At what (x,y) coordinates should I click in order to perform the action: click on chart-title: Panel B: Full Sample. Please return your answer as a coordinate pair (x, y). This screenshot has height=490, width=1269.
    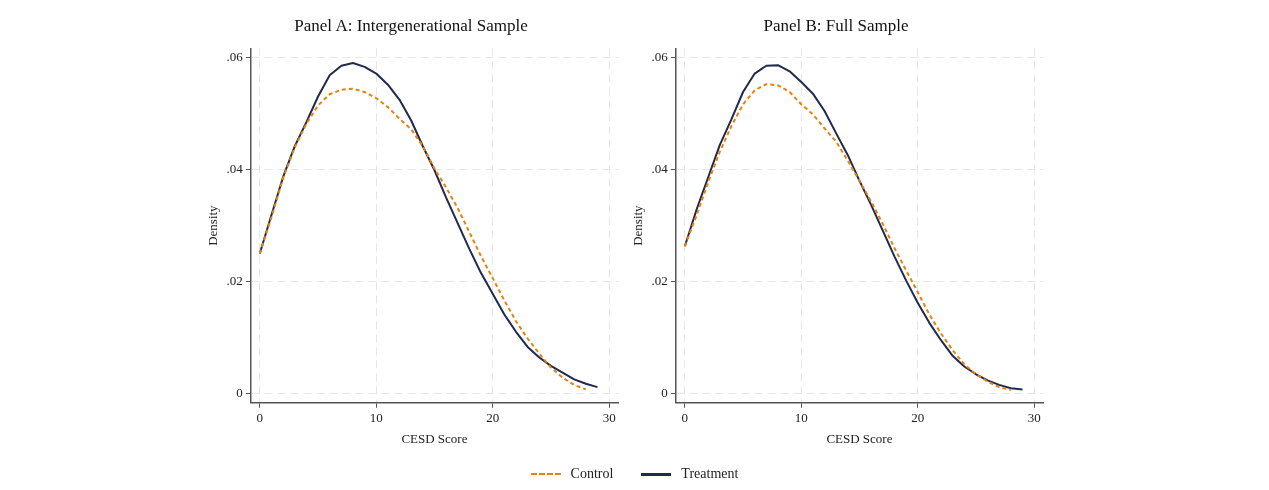
    Looking at the image, I should click on (836, 25).